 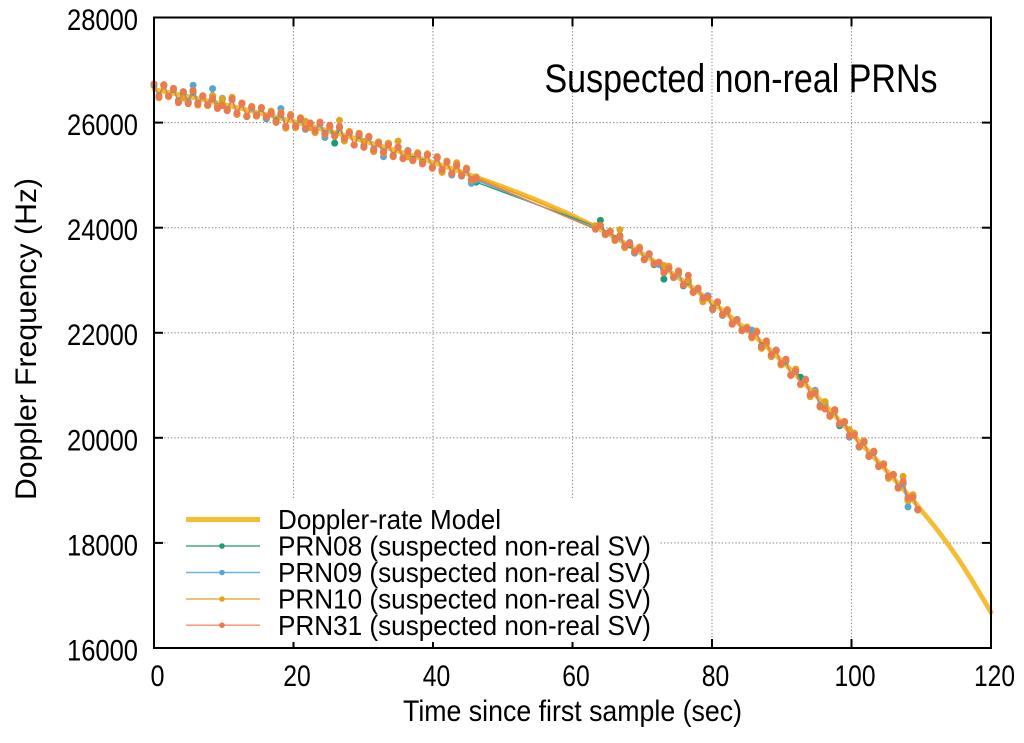 What do you see at coordinates (464, 625) in the screenshot?
I see `svg-text: PRN31 (suspected non-real SV)` at bounding box center [464, 625].